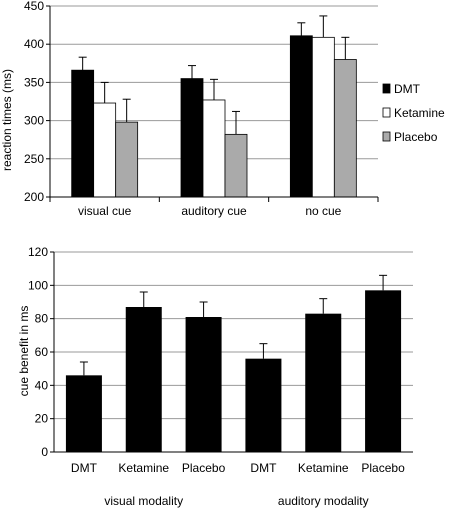 This screenshot has width=474, height=510. Describe the element at coordinates (238, 468) in the screenshot. I see `bottom-chart-x-tick-labels: DMT Ketamine Placebo DMT Ketamine Placebo` at that location.